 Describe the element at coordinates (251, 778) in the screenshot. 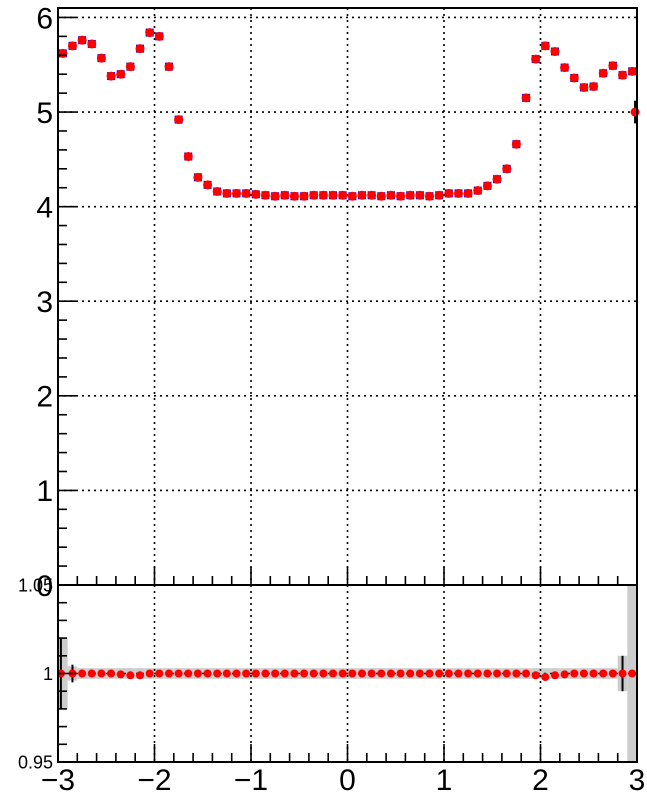

I see `x-tick-label: −1` at that location.